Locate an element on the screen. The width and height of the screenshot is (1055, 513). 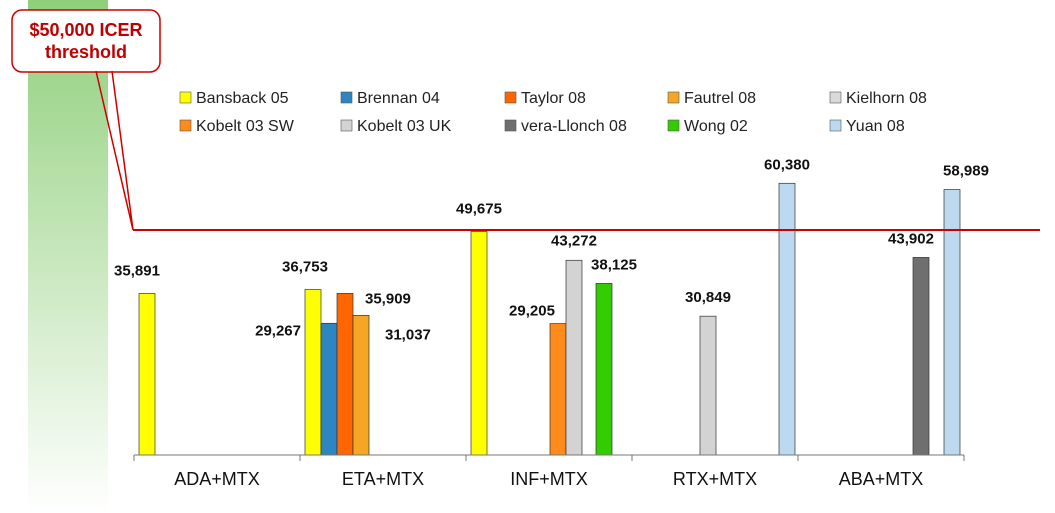
legend-label-taylor-08: Taylor 08 is located at coordinates (553, 98).